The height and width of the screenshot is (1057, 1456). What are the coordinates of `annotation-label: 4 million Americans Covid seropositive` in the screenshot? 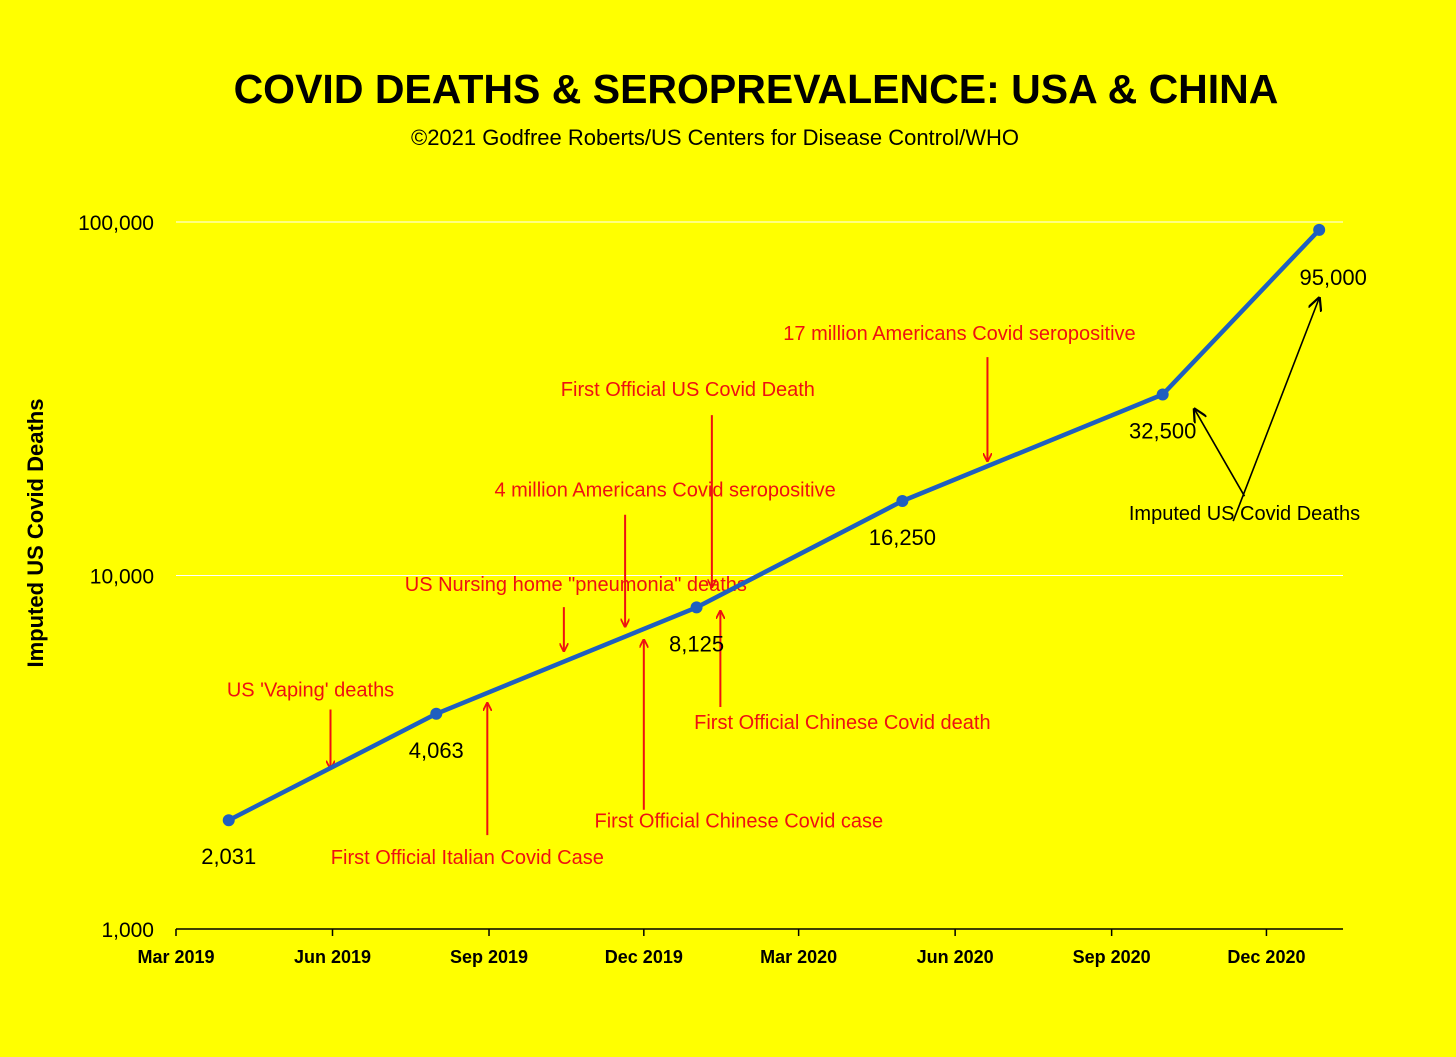 It's located at (664, 491).